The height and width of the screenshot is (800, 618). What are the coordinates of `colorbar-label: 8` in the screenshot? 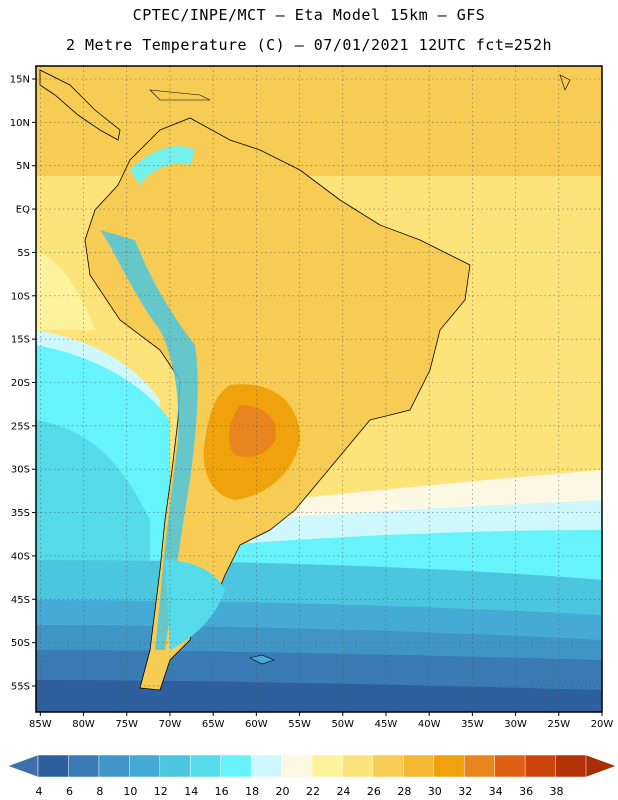 It's located at (99, 791).